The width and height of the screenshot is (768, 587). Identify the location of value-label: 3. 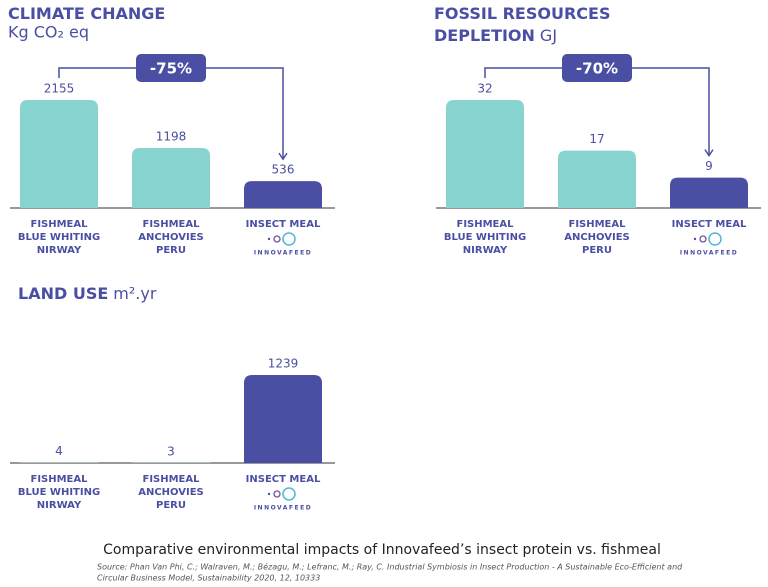
(171, 451).